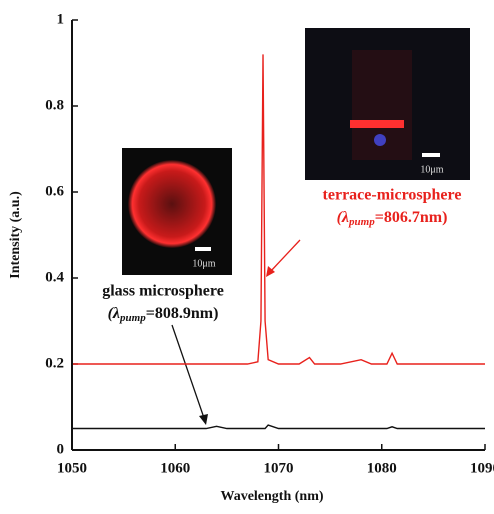  What do you see at coordinates (163, 291) in the screenshot?
I see `annotation: glass microsphere` at bounding box center [163, 291].